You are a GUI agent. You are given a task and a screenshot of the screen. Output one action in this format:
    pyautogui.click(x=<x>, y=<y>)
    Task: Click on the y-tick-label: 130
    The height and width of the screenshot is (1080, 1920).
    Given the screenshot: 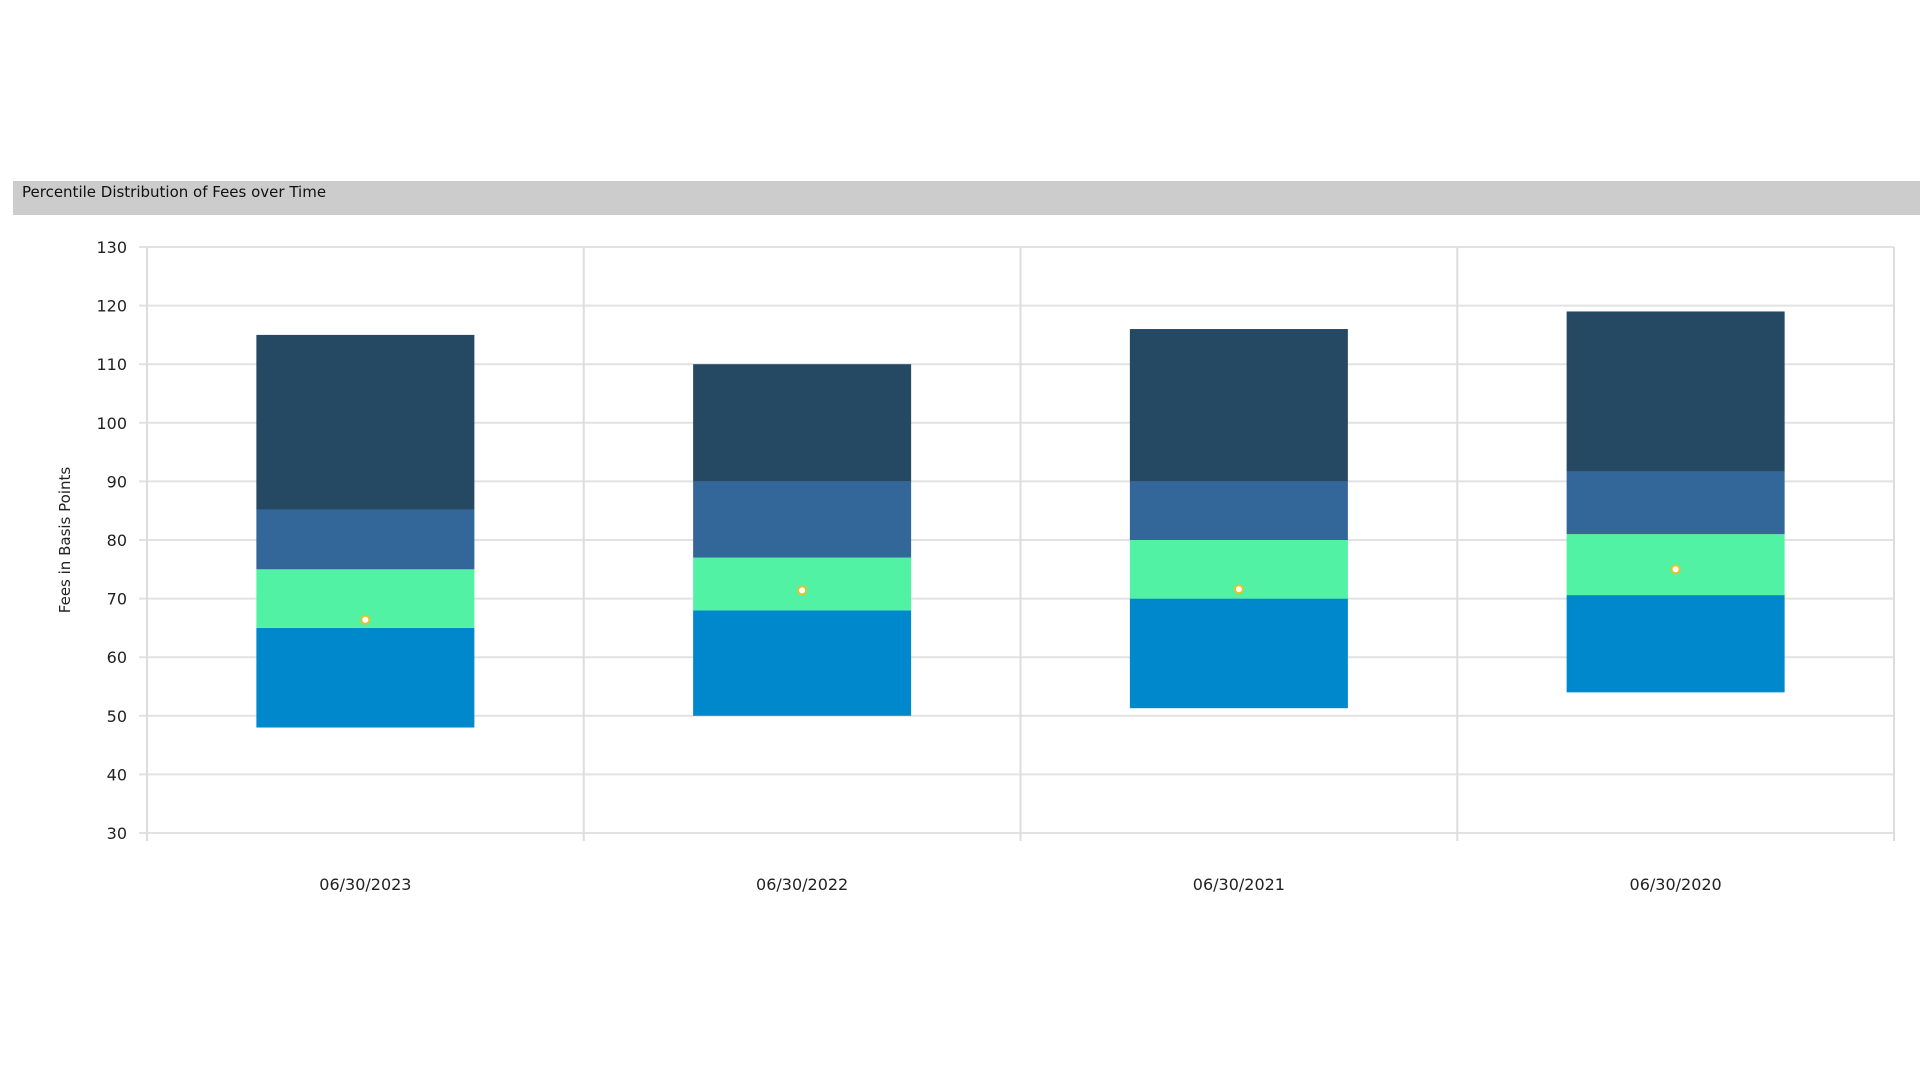 What is the action you would take?
    pyautogui.click(x=111, y=247)
    